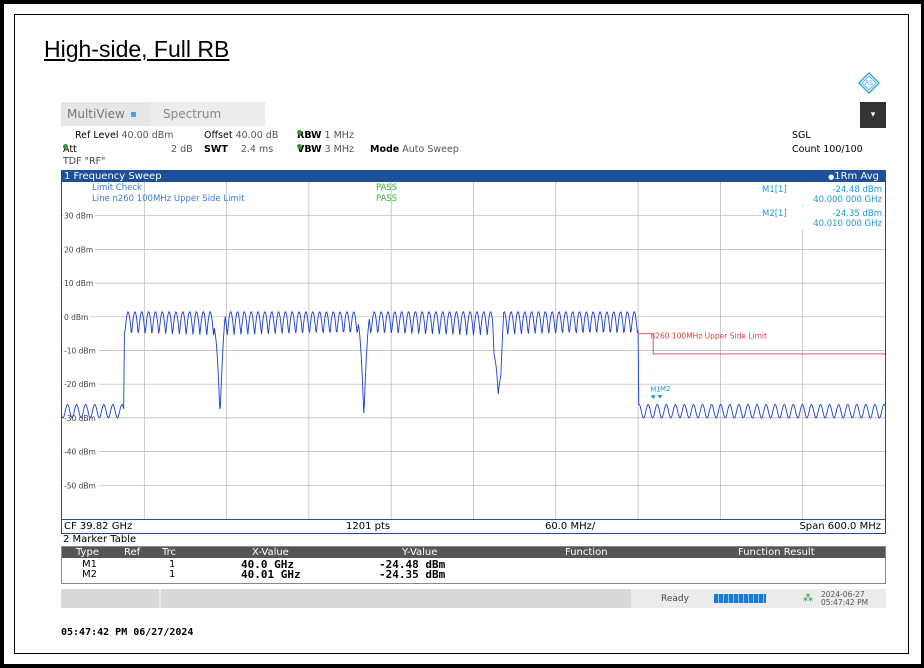 This screenshot has width=924, height=668. What do you see at coordinates (843, 594) in the screenshot?
I see `status-date: 2024-06-27` at bounding box center [843, 594].